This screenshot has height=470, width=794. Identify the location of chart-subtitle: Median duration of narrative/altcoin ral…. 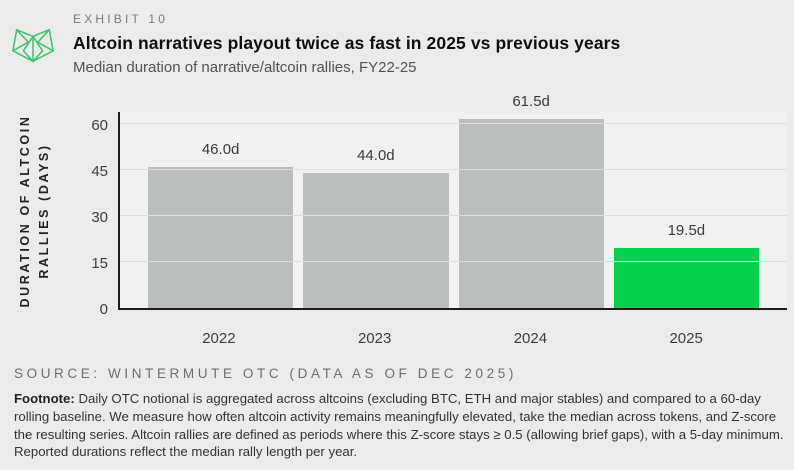
(245, 67).